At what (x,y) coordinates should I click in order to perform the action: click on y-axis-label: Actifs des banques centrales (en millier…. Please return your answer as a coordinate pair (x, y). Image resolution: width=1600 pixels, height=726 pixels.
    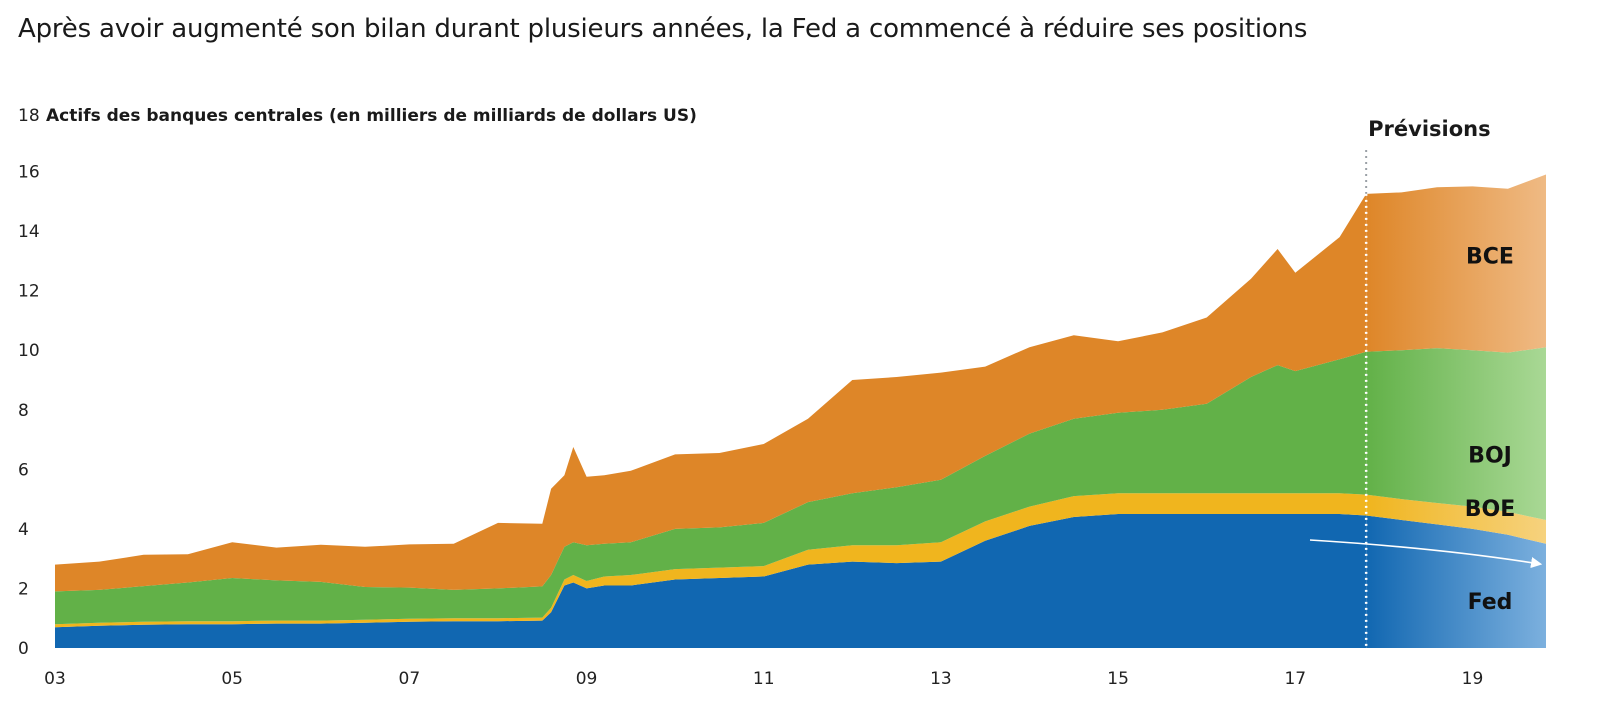
    Looking at the image, I should click on (371, 116).